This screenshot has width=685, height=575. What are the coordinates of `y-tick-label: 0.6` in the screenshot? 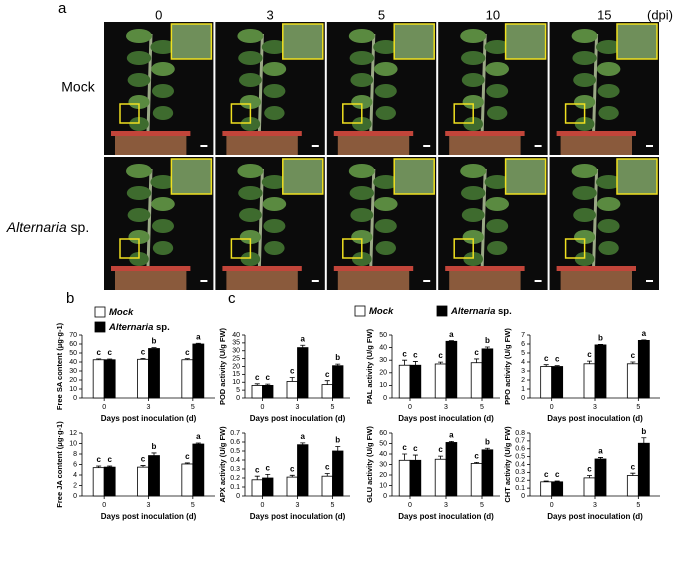 It's located at (520, 449).